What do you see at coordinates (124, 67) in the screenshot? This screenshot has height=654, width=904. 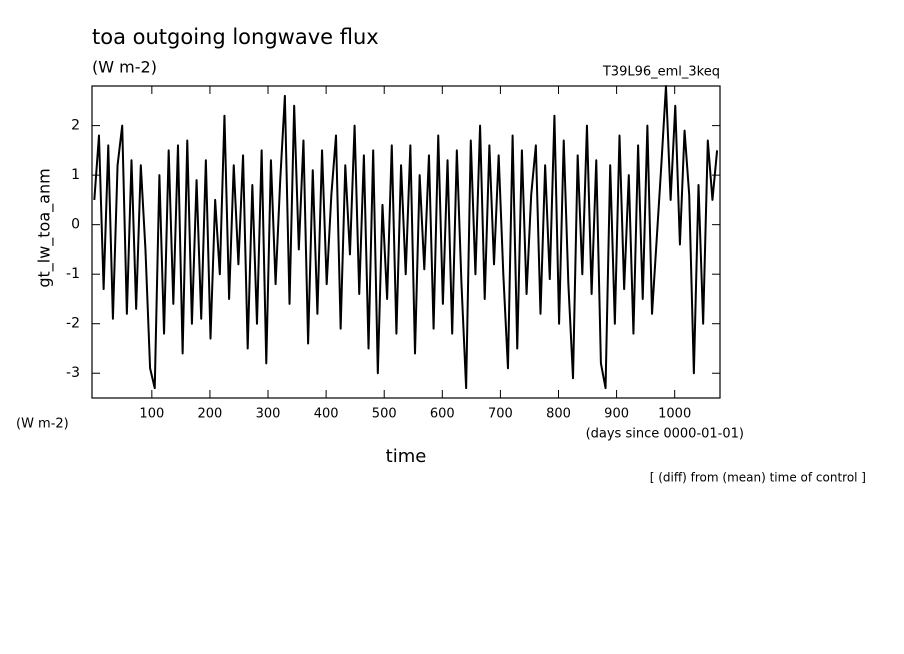 I see `subtitle: (W m-2)` at bounding box center [124, 67].